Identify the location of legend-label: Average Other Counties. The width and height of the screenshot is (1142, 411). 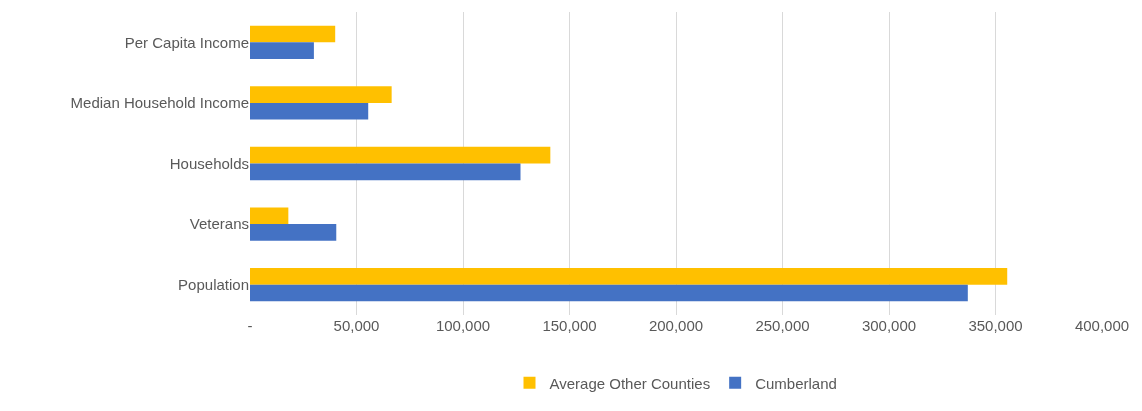
(630, 383).